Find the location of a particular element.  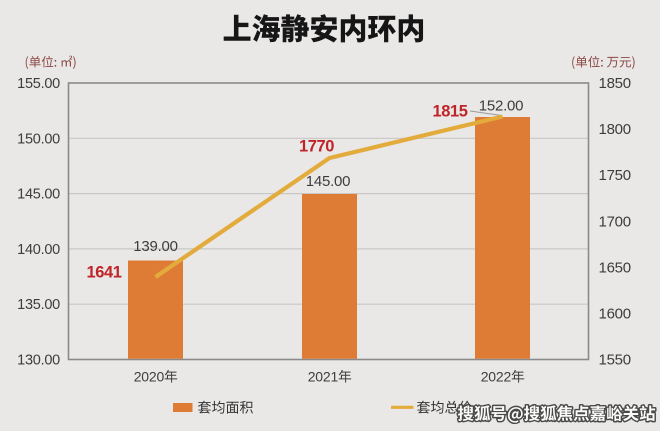

svg-text: 139.00 is located at coordinates (155, 246).